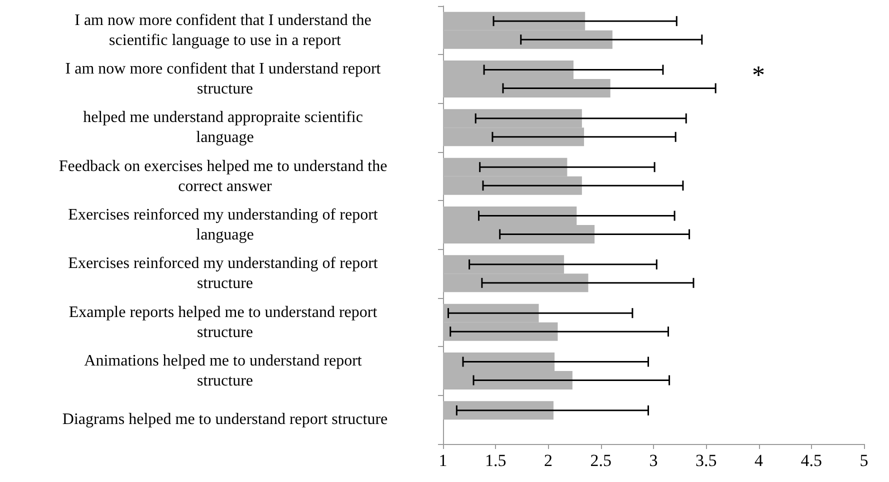 The height and width of the screenshot is (482, 889). I want to click on y-tick-label: Diagrams helped me to understand report structure, so click(225, 419).